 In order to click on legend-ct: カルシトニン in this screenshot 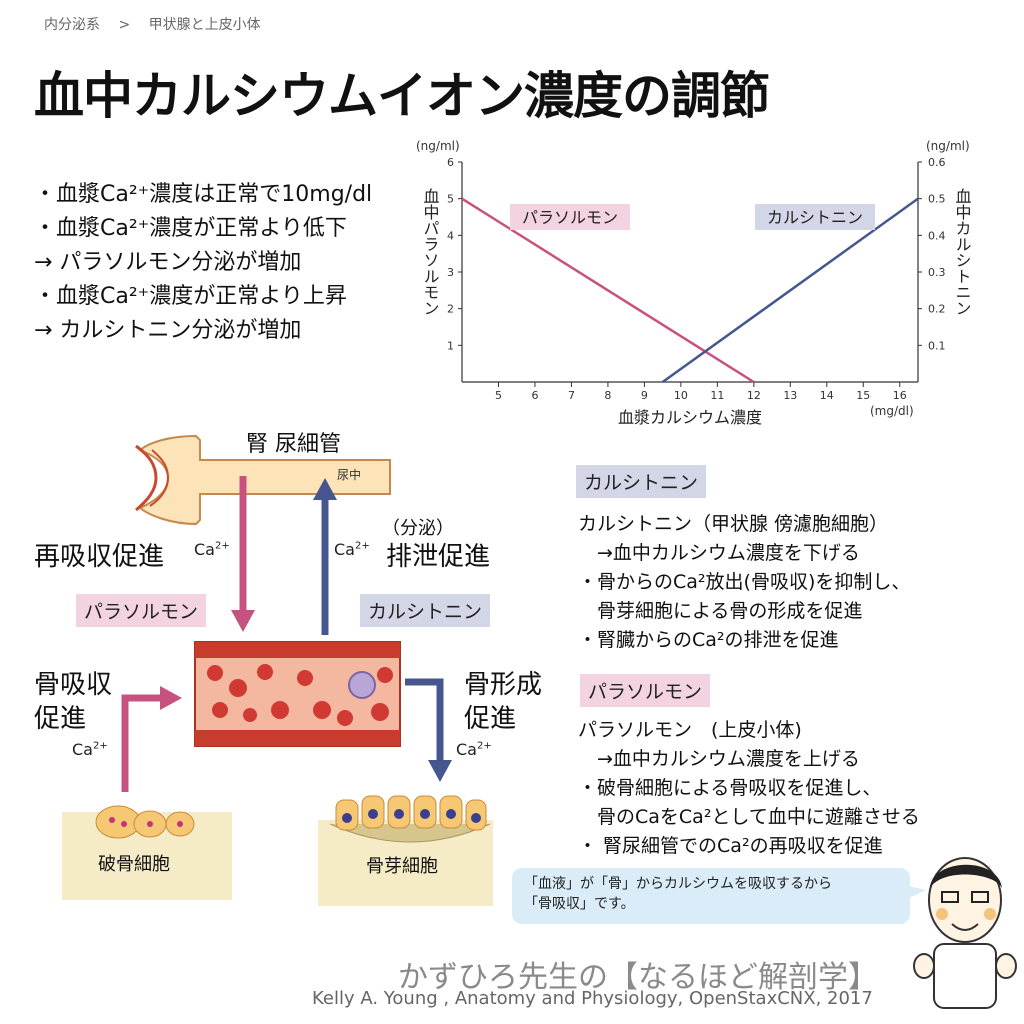, I will do `click(815, 217)`.